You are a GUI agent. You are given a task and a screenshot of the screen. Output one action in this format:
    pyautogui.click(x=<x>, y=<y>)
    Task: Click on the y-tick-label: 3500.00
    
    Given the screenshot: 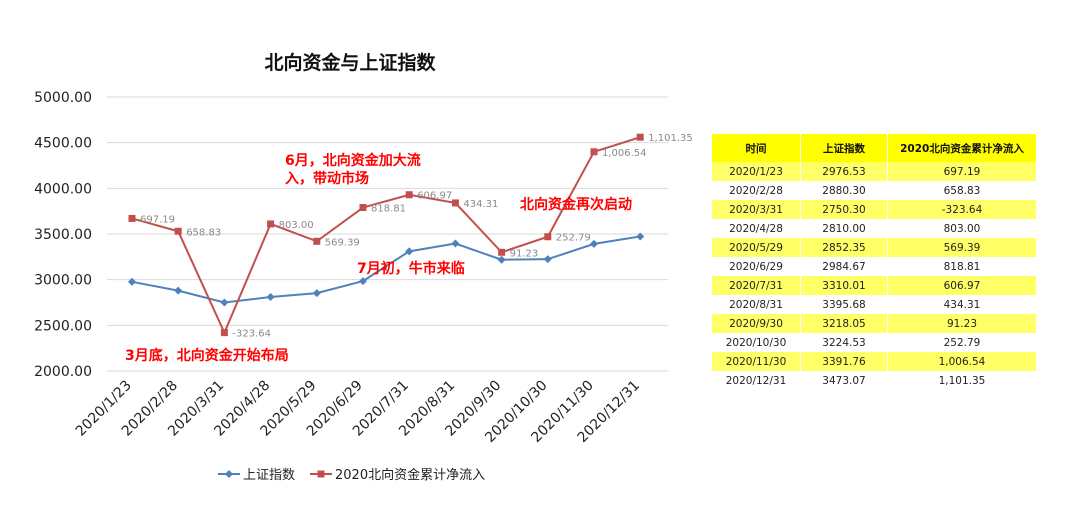 What is the action you would take?
    pyautogui.click(x=63, y=235)
    